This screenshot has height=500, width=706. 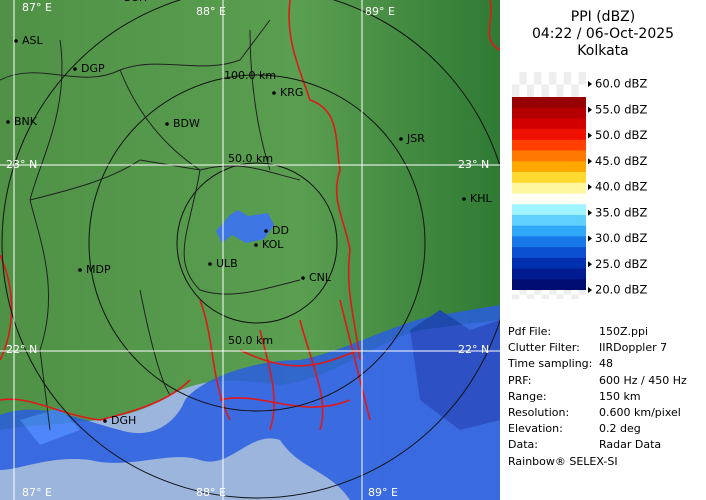 I want to click on info-key: Time sampling:, so click(x=550, y=364).